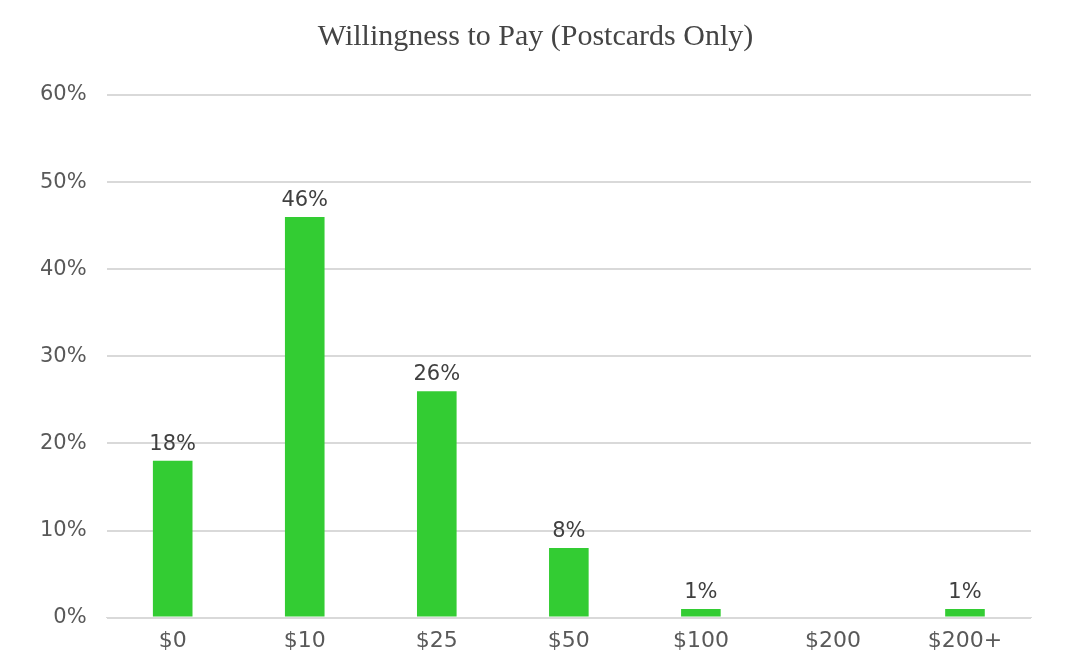  What do you see at coordinates (568, 639) in the screenshot?
I see `x-tick-label: $50` at bounding box center [568, 639].